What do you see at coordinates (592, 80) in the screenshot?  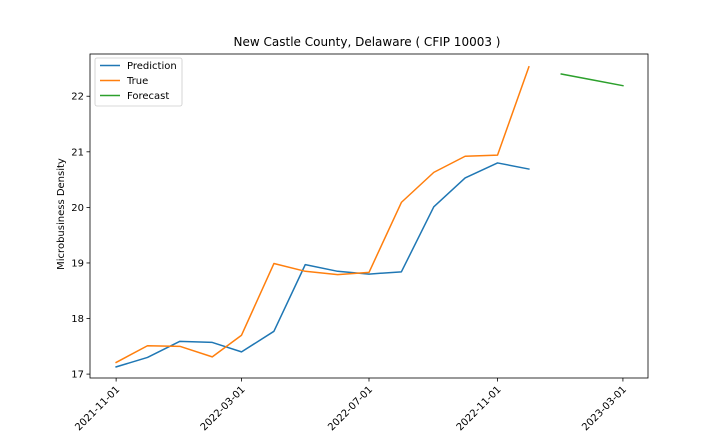 I see `series-line-forecast` at bounding box center [592, 80].